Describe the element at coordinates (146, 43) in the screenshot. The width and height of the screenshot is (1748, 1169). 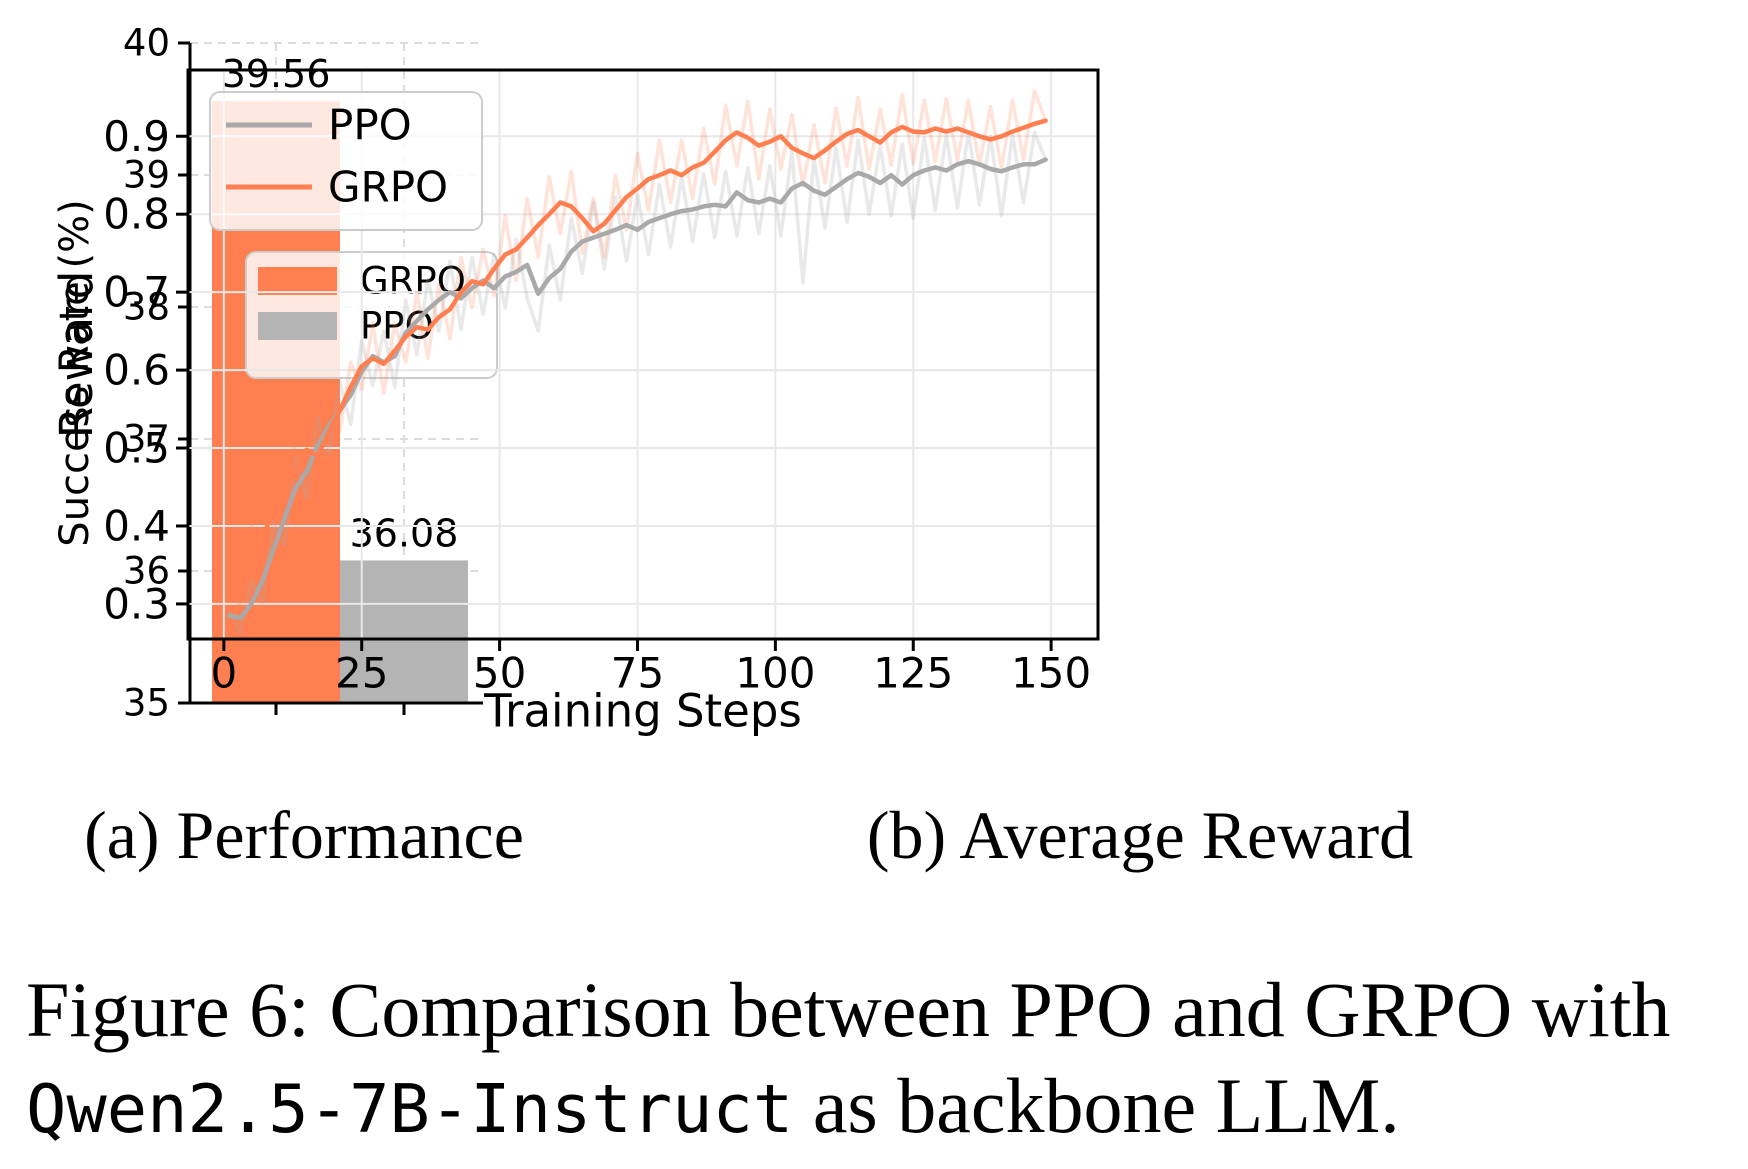
I see `y-tick-label: 40` at that location.